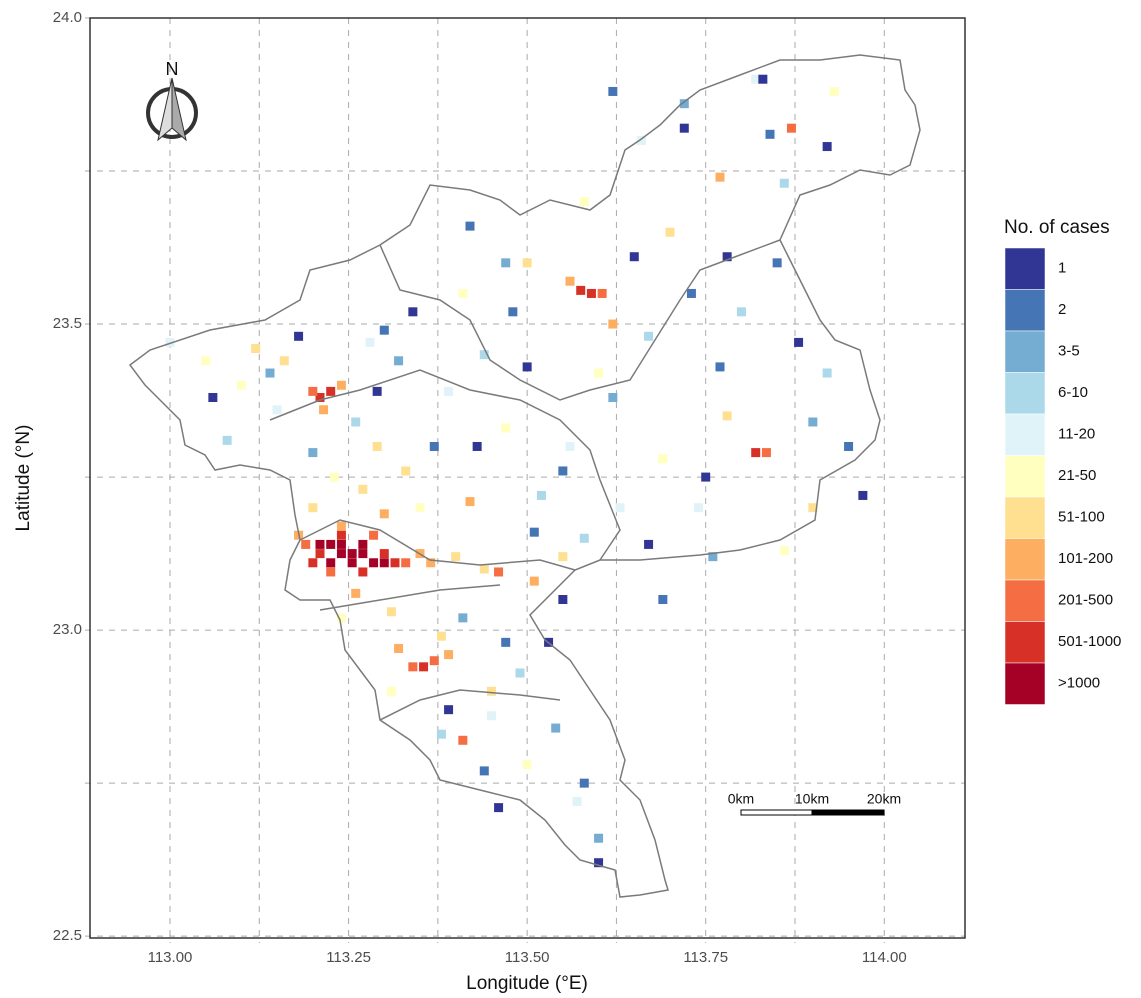 The height and width of the screenshot is (998, 1141). Describe the element at coordinates (170, 957) in the screenshot. I see `x-tick-label: 113.00` at that location.